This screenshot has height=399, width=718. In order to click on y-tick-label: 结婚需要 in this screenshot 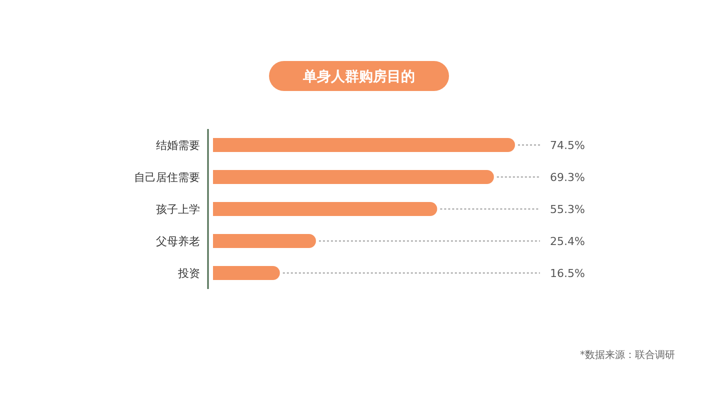, I will do `click(178, 145)`.